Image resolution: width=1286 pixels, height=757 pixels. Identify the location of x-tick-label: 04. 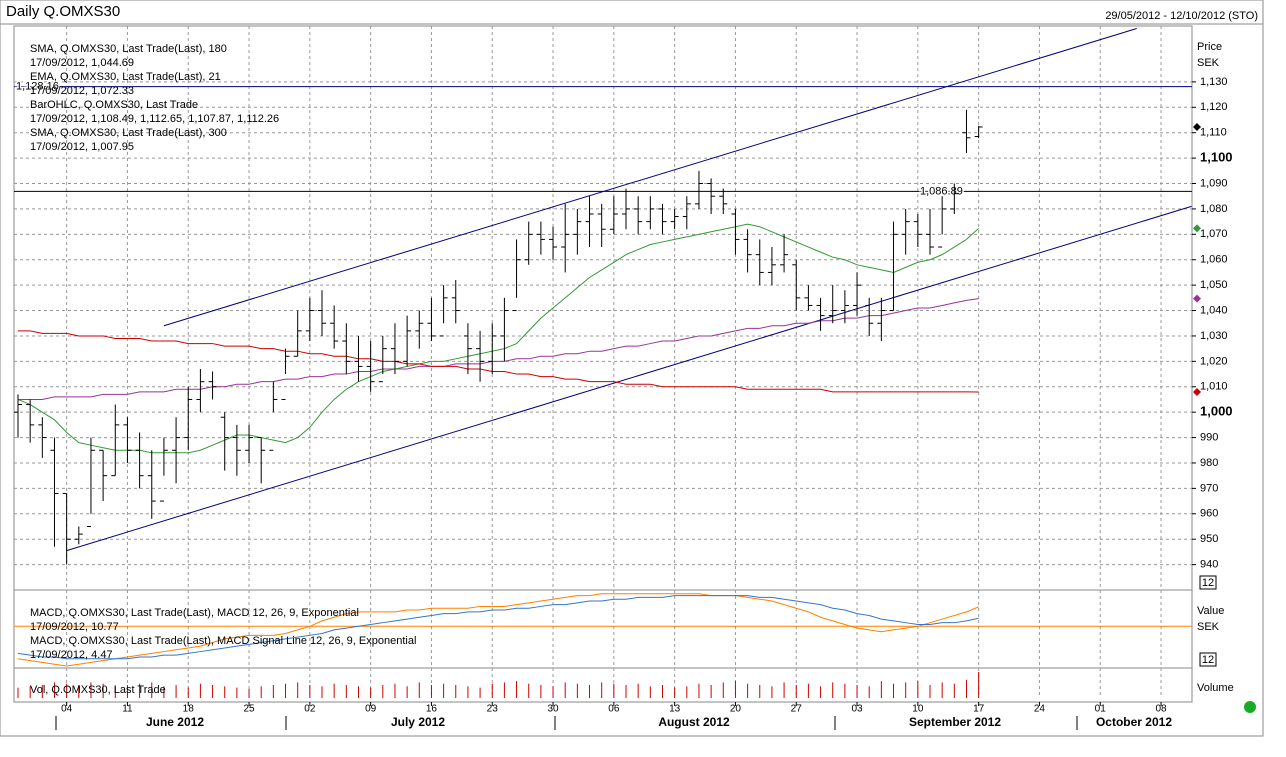
(67, 709).